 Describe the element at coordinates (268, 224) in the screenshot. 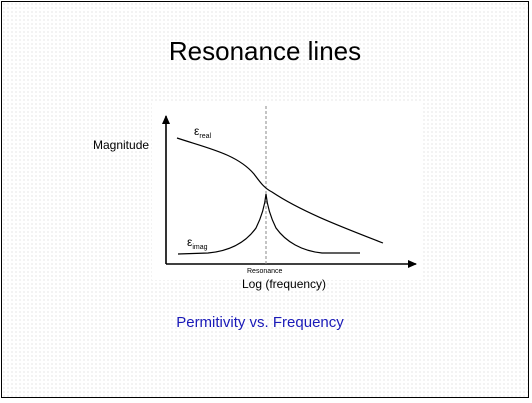

I see `epsilon-imag-curve` at that location.